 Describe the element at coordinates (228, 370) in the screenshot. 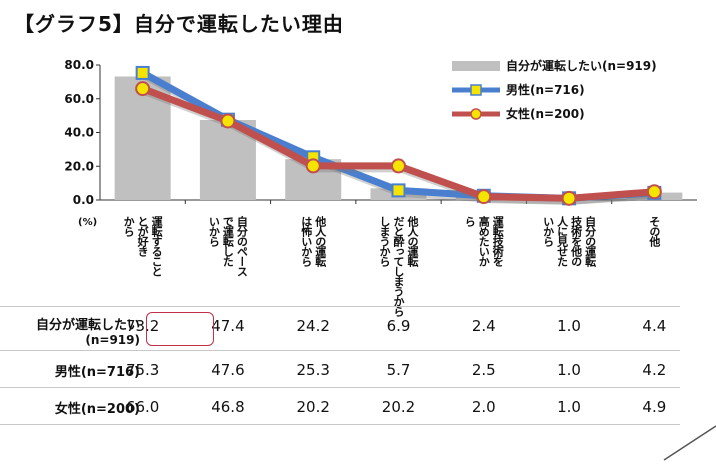

I see `table-cell: 47.6` at that location.